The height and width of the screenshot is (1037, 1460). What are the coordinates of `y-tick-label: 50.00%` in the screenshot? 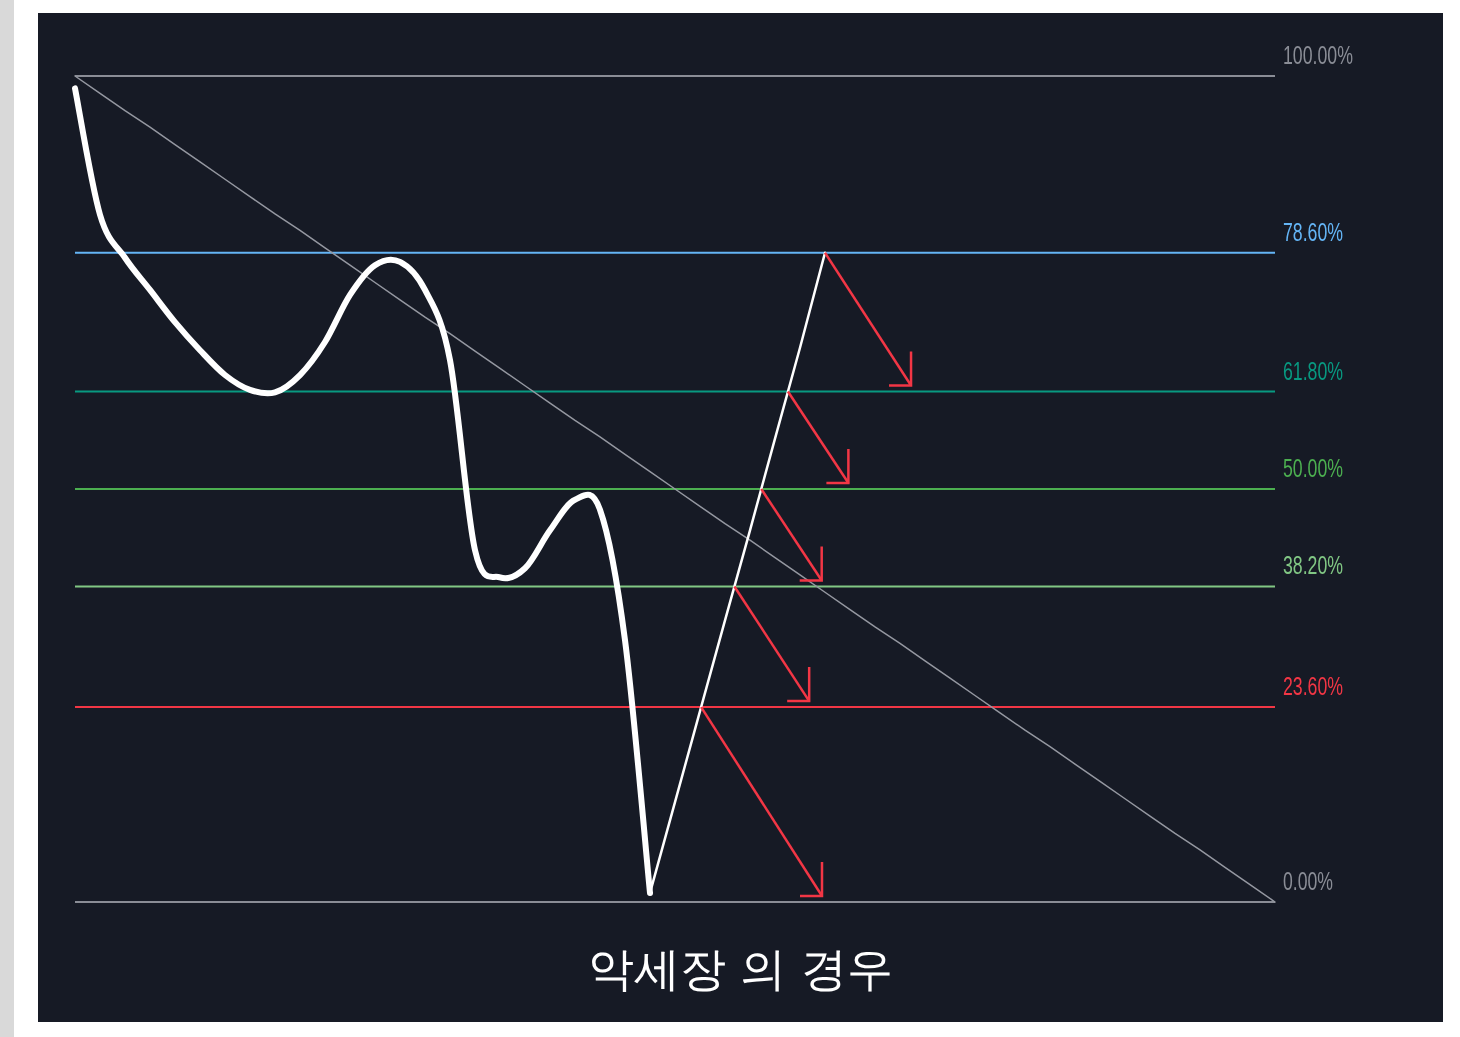 It's located at (1325, 468).